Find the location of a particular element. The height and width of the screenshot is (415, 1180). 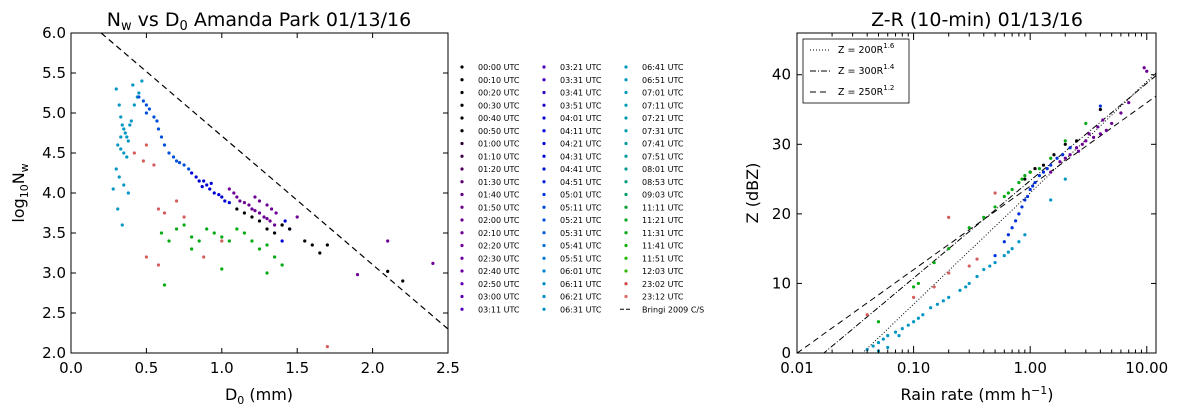

chart2-legend: Z = 200R1.6 Z = 300R1.4 Z = 250R1.2 is located at coordinates (856, 71).